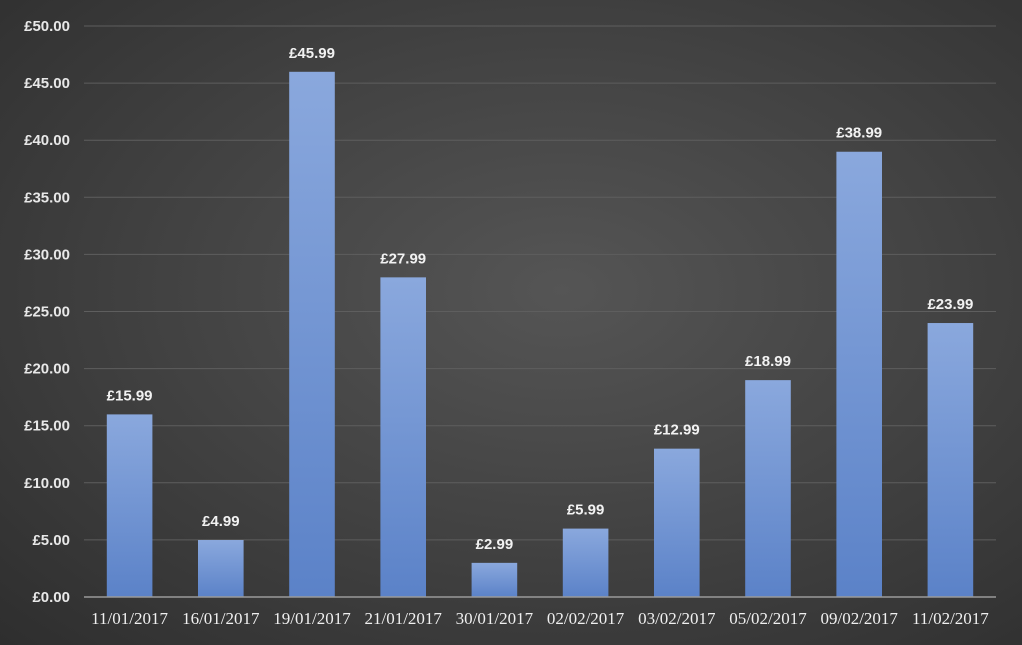 This screenshot has height=645, width=1022. What do you see at coordinates (47, 26) in the screenshot?
I see `y-tick-label: £50.00` at bounding box center [47, 26].